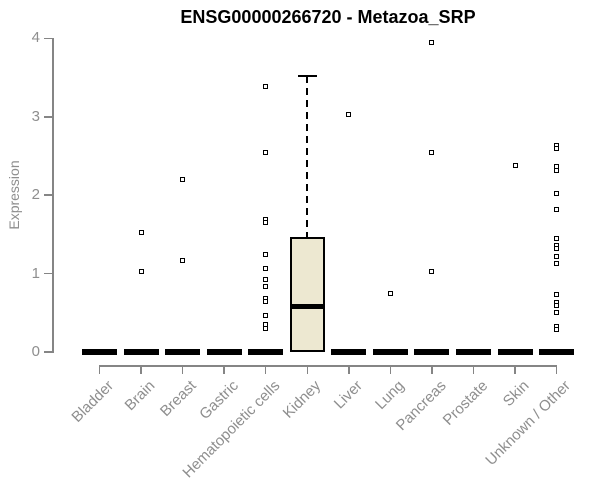 The width and height of the screenshot is (600, 500). Describe the element at coordinates (35, 273) in the screenshot. I see `y-tick-label: 1` at that location.